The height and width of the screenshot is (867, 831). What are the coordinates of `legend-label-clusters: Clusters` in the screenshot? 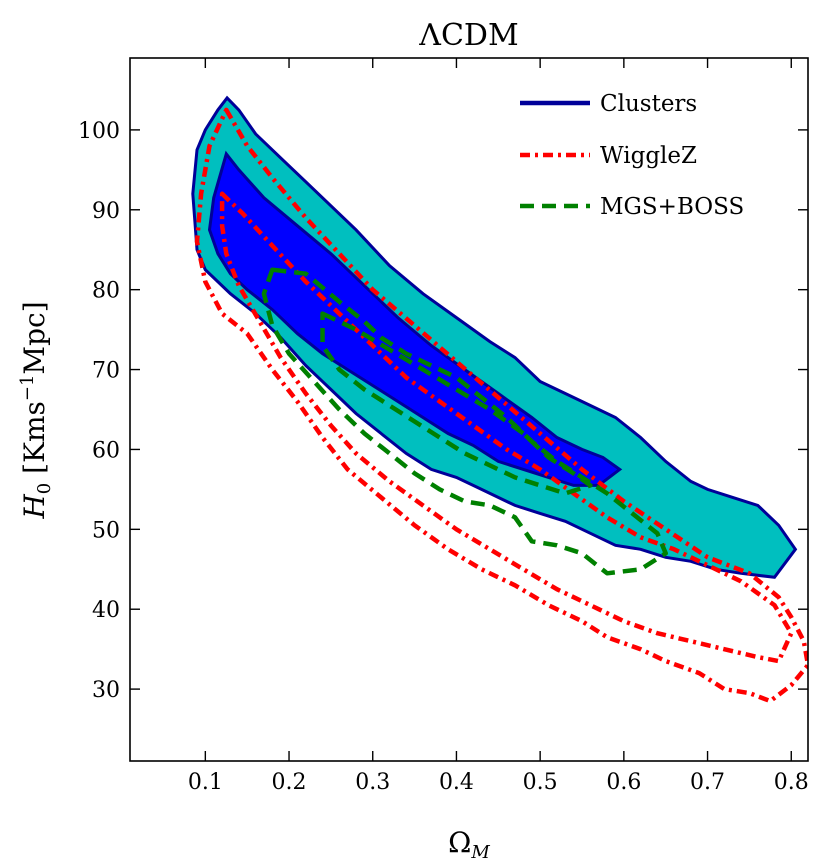 It's located at (648, 104).